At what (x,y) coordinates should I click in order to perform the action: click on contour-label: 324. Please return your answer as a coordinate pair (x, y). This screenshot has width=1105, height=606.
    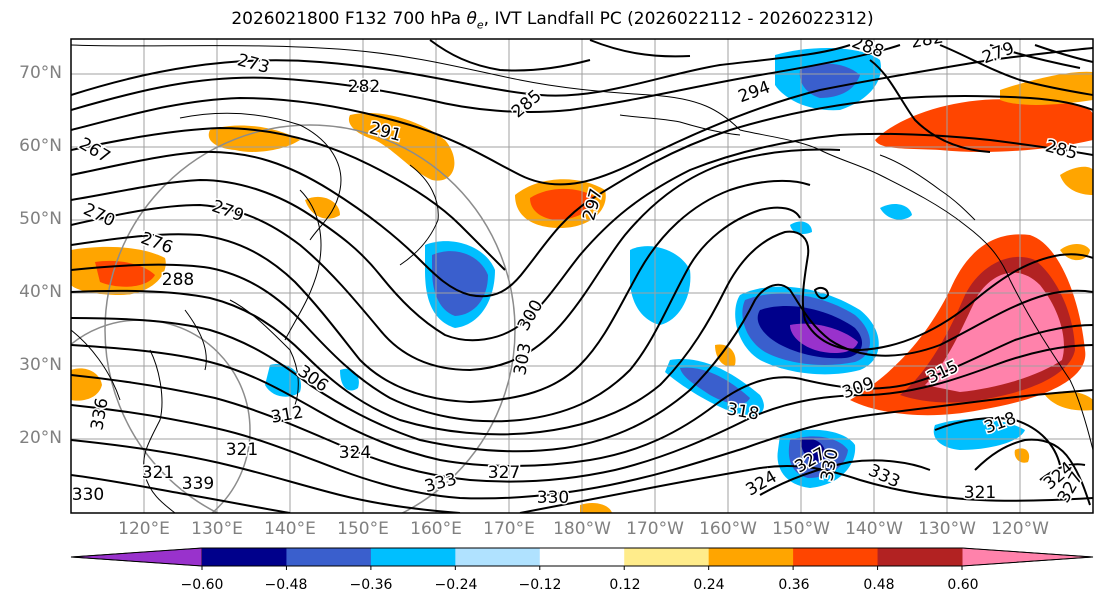
    Looking at the image, I should click on (355, 453).